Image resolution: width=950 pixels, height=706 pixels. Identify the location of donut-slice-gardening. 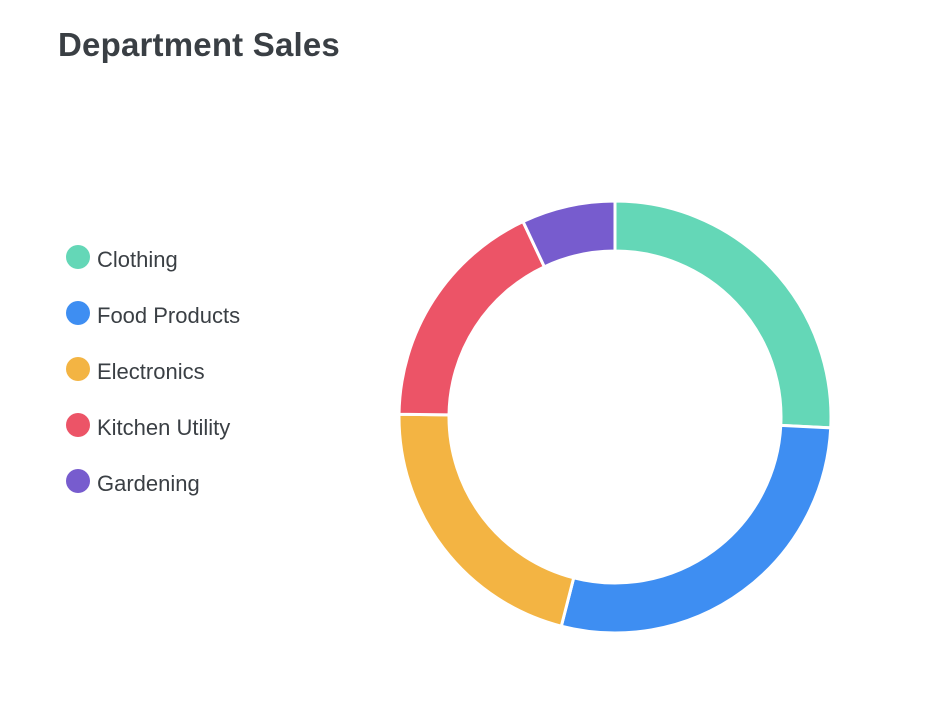
(569, 234).